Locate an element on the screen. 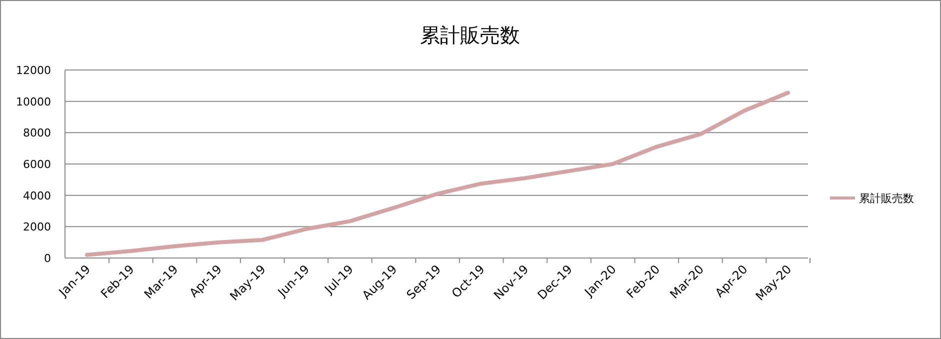  y-tick-label: 10000 is located at coordinates (33, 101).